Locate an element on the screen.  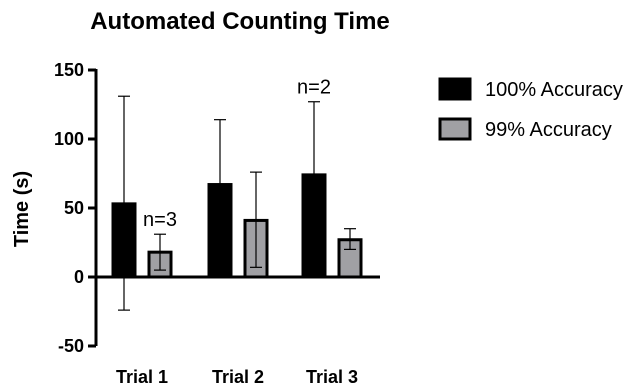
legend: 100% Accuracy 99% Accuracy is located at coordinates (530, 109).